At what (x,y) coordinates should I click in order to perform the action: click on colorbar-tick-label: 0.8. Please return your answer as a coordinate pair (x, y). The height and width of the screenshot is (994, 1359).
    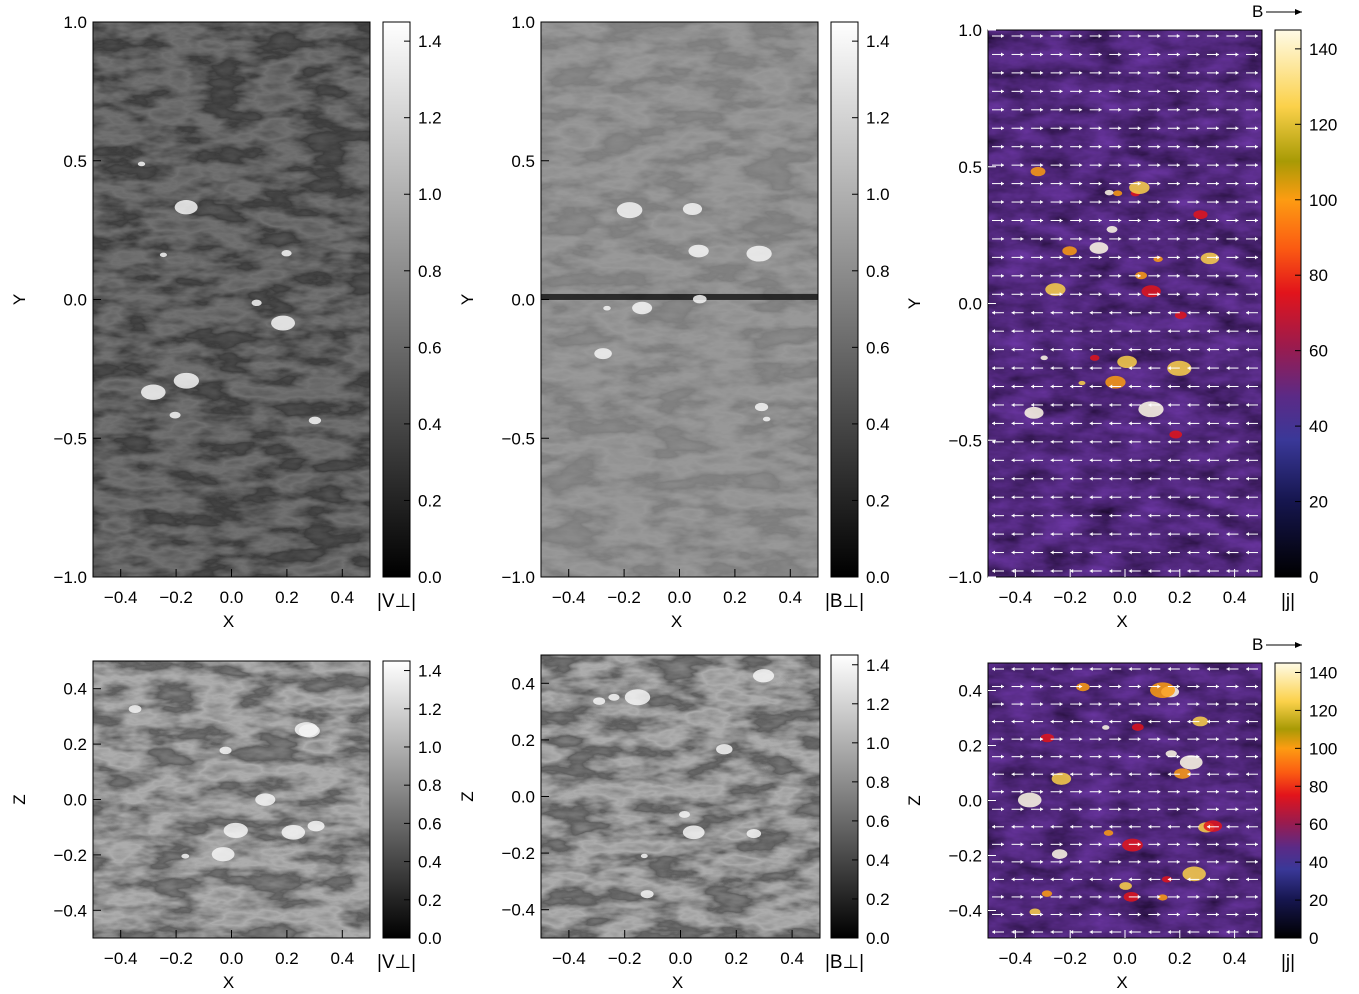
    Looking at the image, I should click on (430, 271).